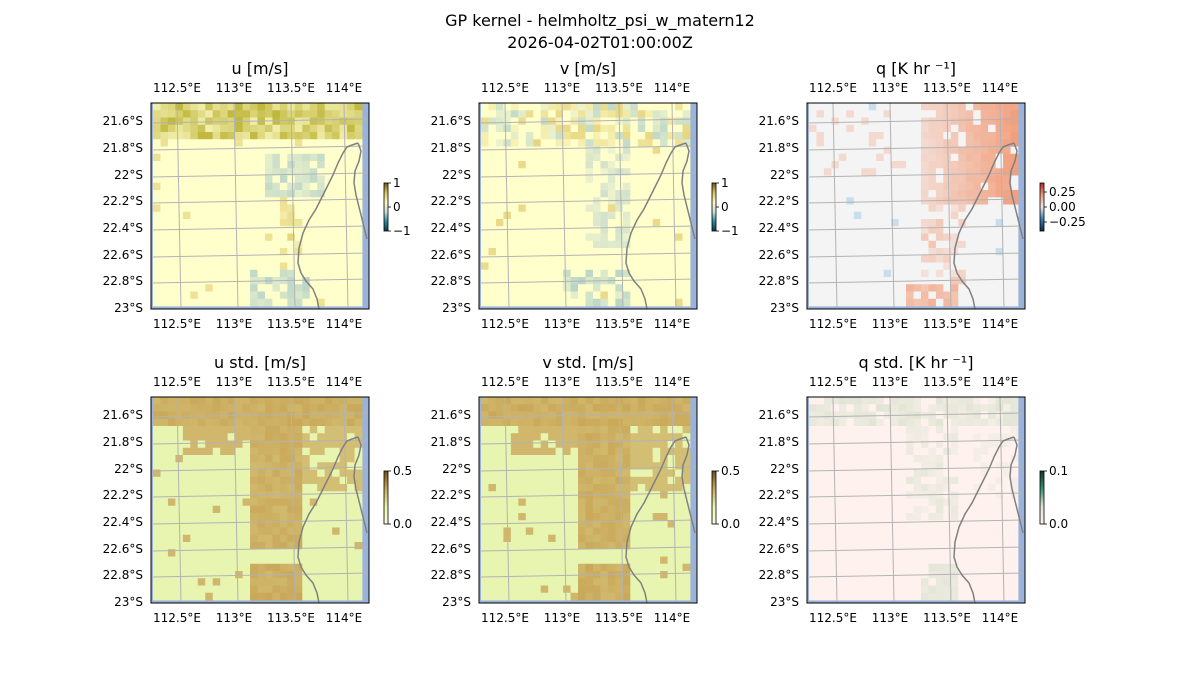 This screenshot has width=1200, height=700. I want to click on panel-frame, so click(588, 206).